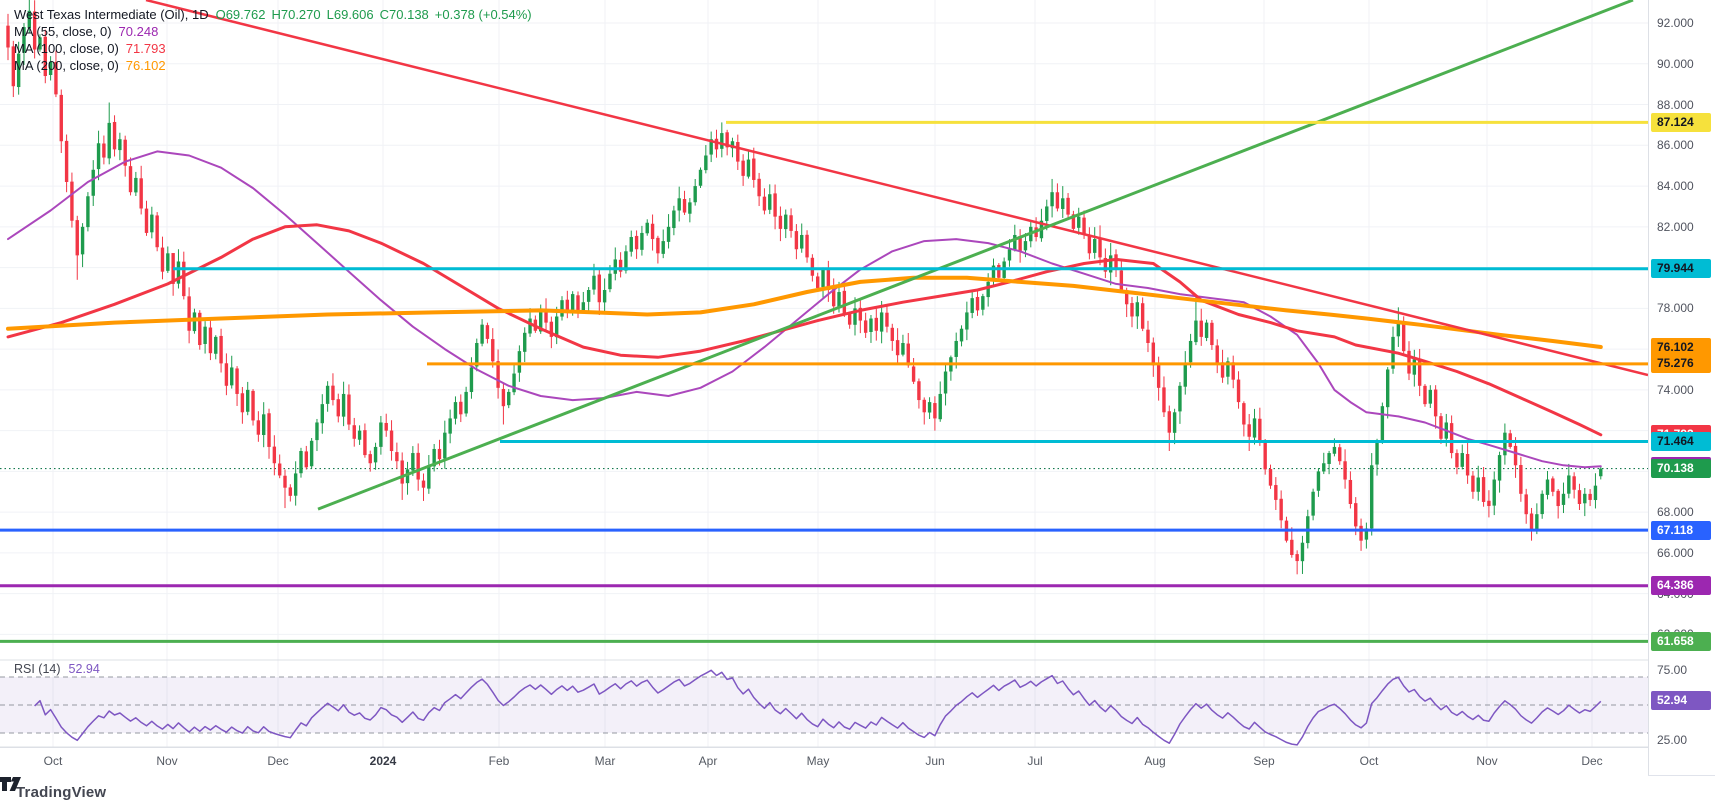 This screenshot has width=1715, height=808. I want to click on ma200-value: 76.102, so click(145, 65).